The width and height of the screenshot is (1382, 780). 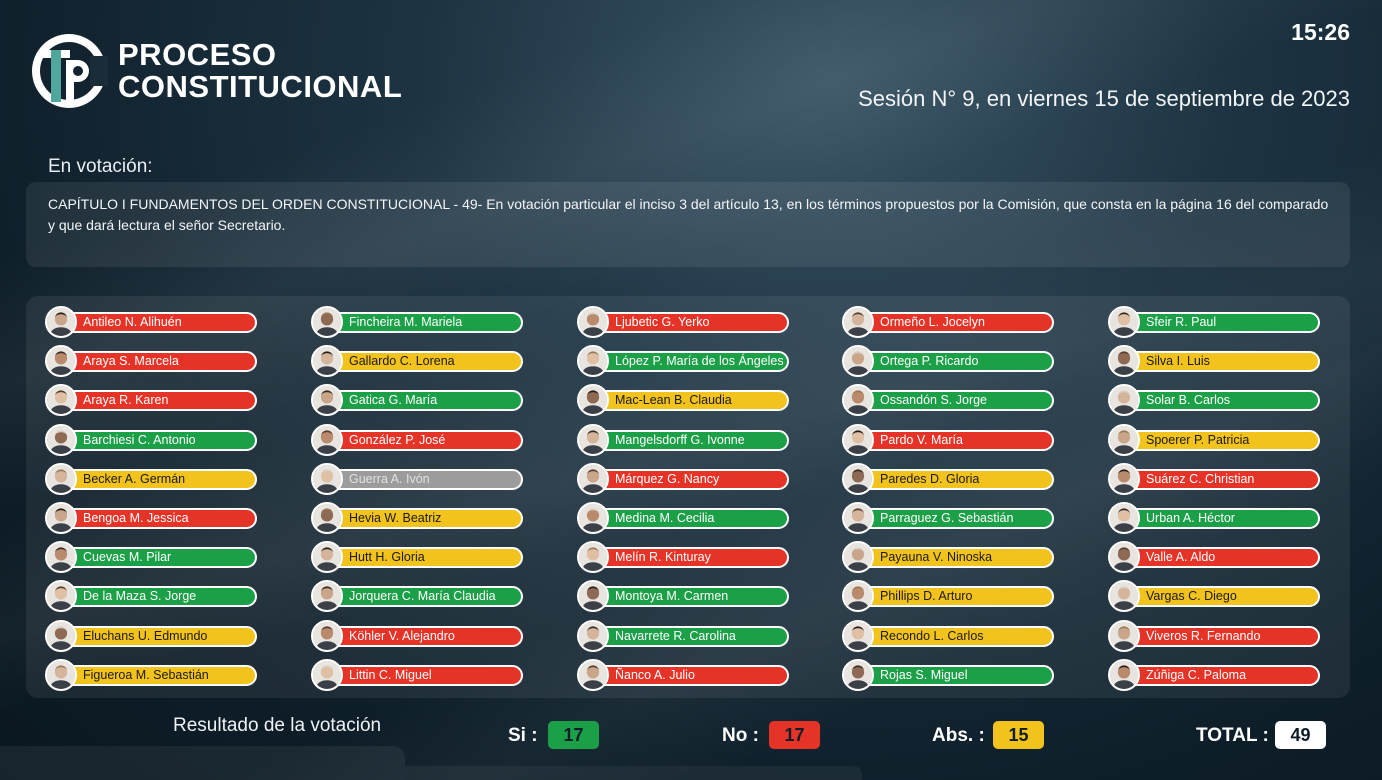 I want to click on member-row: Becker A. Germán, so click(x=151, y=482).